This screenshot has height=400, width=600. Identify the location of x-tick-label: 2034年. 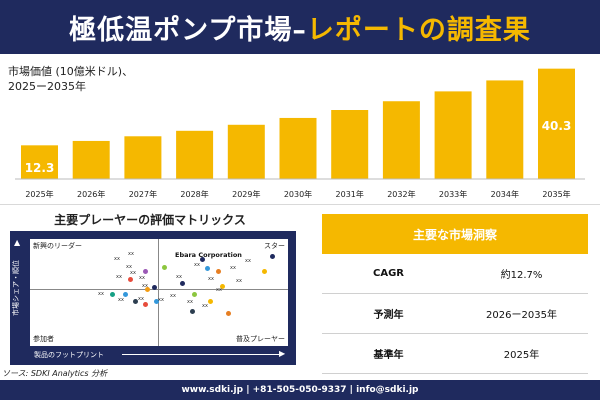
(505, 194).